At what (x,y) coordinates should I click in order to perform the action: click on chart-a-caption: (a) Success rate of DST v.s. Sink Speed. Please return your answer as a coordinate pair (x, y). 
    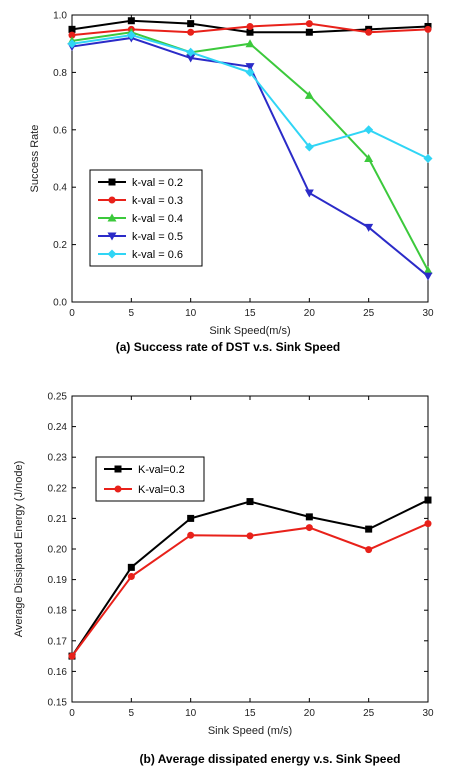
    Looking at the image, I should click on (228, 347).